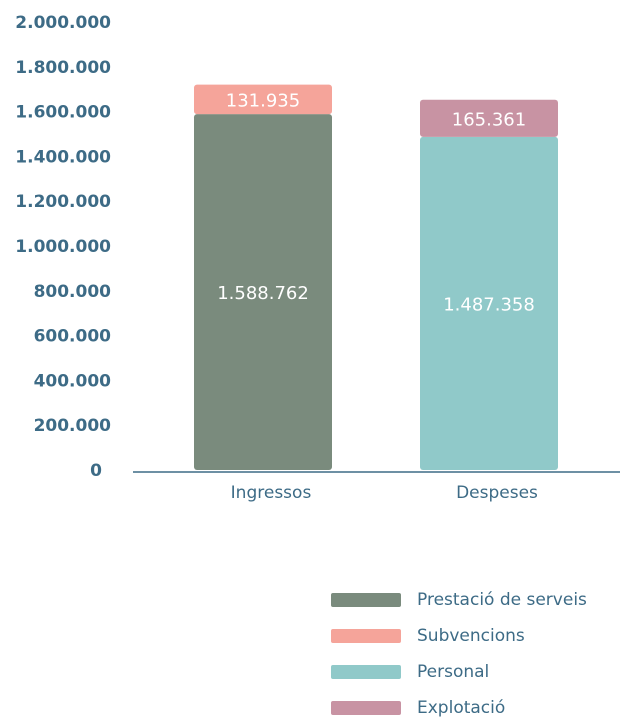 The height and width of the screenshot is (726, 633). I want to click on legend-item: Explotació, so click(481, 708).